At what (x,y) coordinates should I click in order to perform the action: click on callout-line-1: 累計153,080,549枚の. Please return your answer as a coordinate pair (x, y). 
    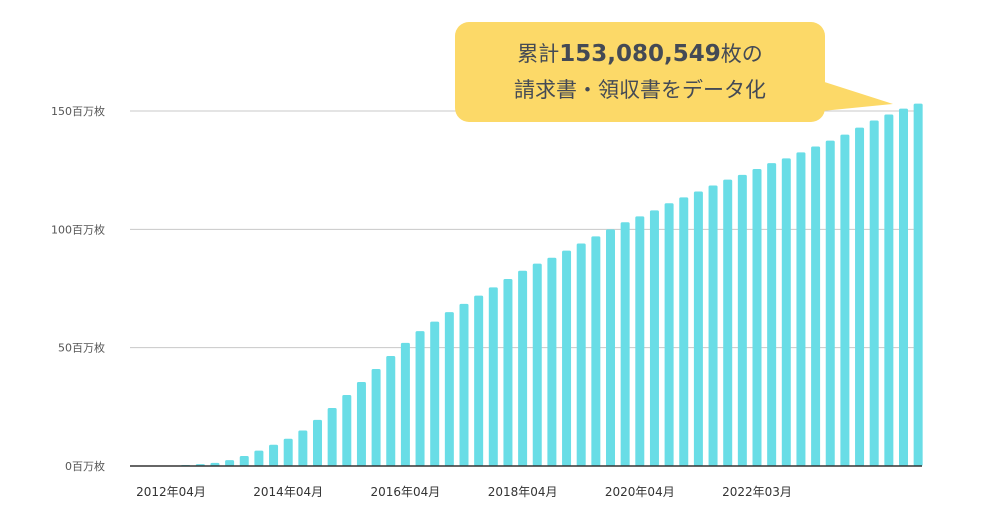
    Looking at the image, I should click on (640, 54).